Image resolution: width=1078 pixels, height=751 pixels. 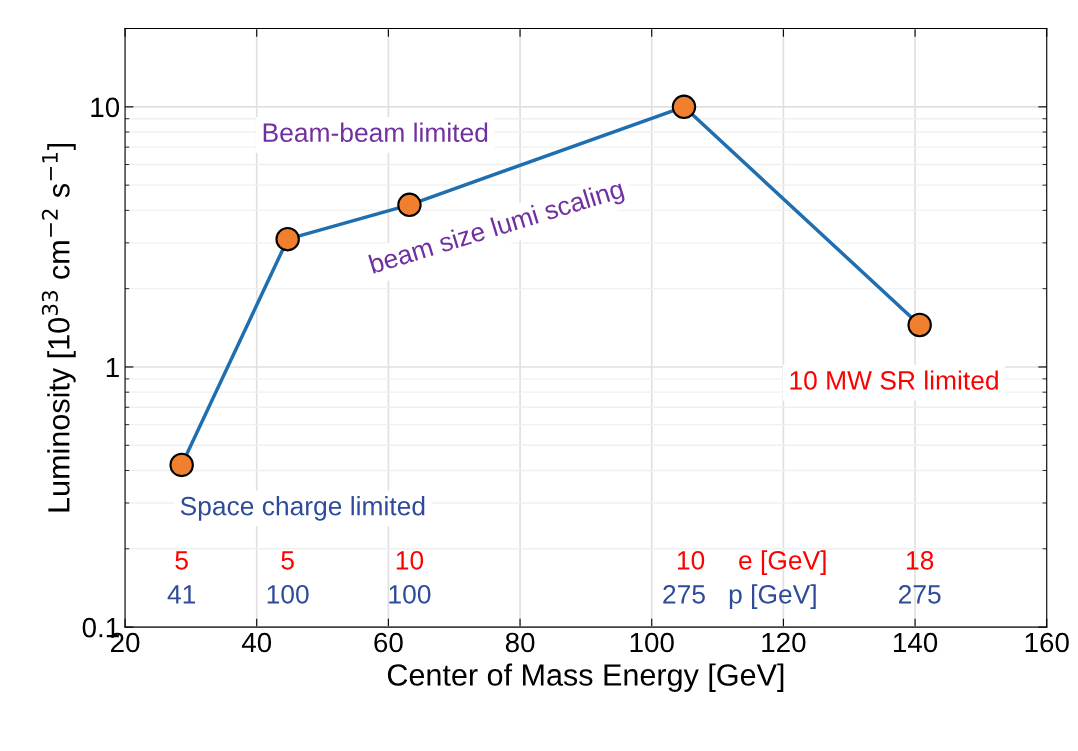 I want to click on y-tick-label: 1, so click(x=112, y=367).